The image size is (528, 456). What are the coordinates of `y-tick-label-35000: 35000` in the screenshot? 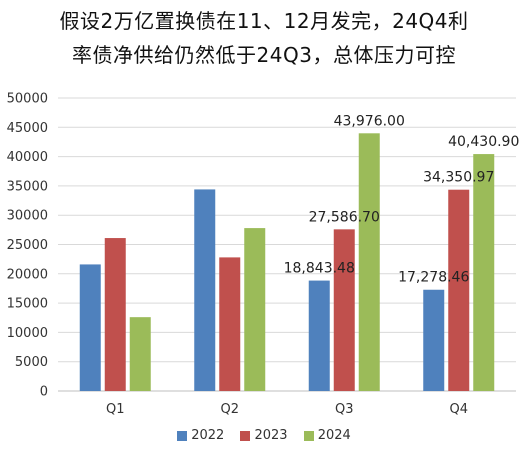 It's located at (27, 186).